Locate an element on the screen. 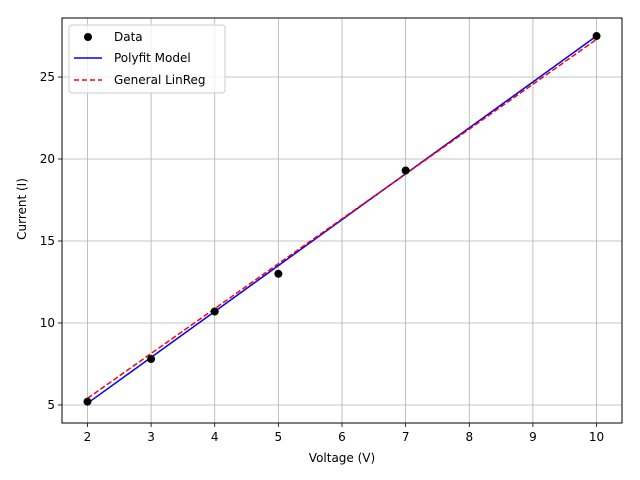  x-tick-label: 5 is located at coordinates (279, 437).